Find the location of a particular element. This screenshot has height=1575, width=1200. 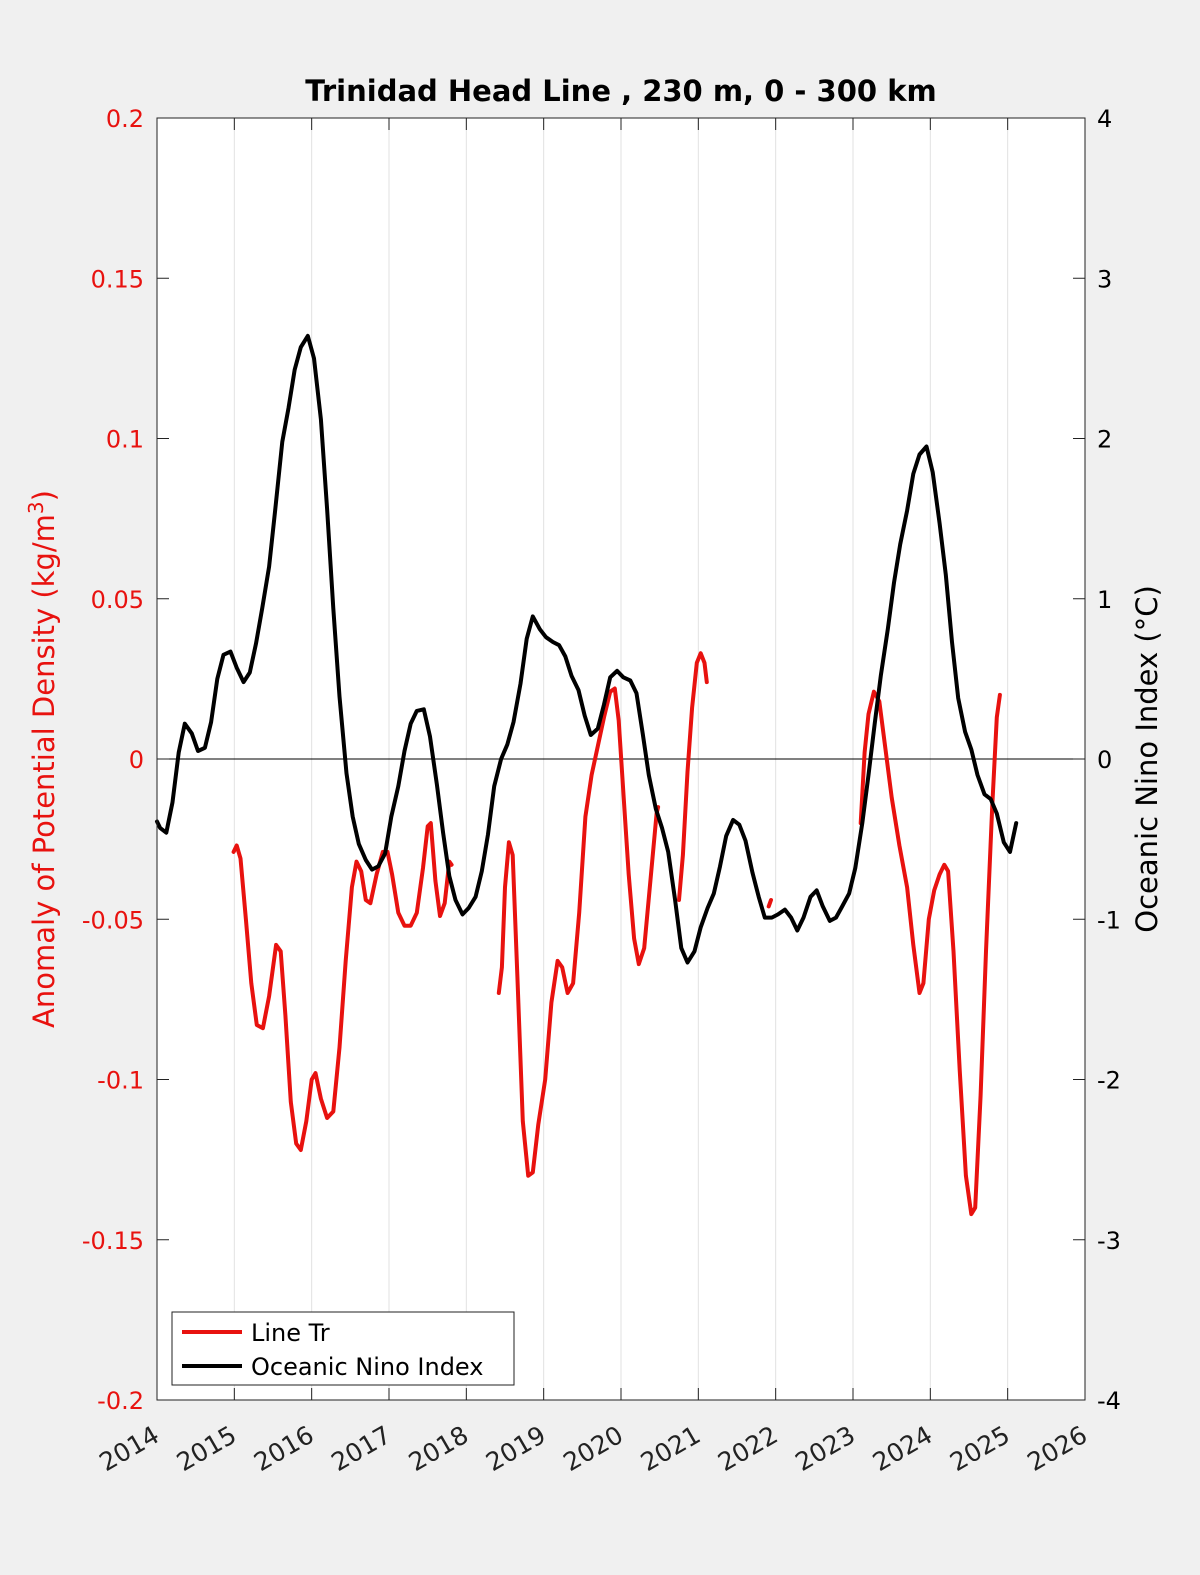

y-right-tick-label: 4 is located at coordinates (1104, 119).